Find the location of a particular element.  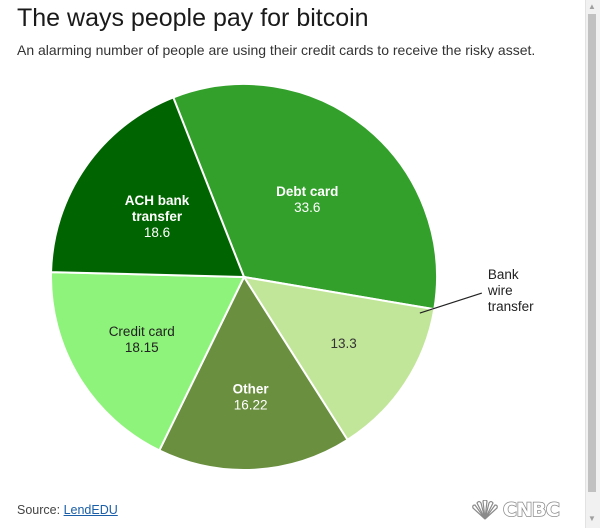

source-link: LendEDU is located at coordinates (90, 510).